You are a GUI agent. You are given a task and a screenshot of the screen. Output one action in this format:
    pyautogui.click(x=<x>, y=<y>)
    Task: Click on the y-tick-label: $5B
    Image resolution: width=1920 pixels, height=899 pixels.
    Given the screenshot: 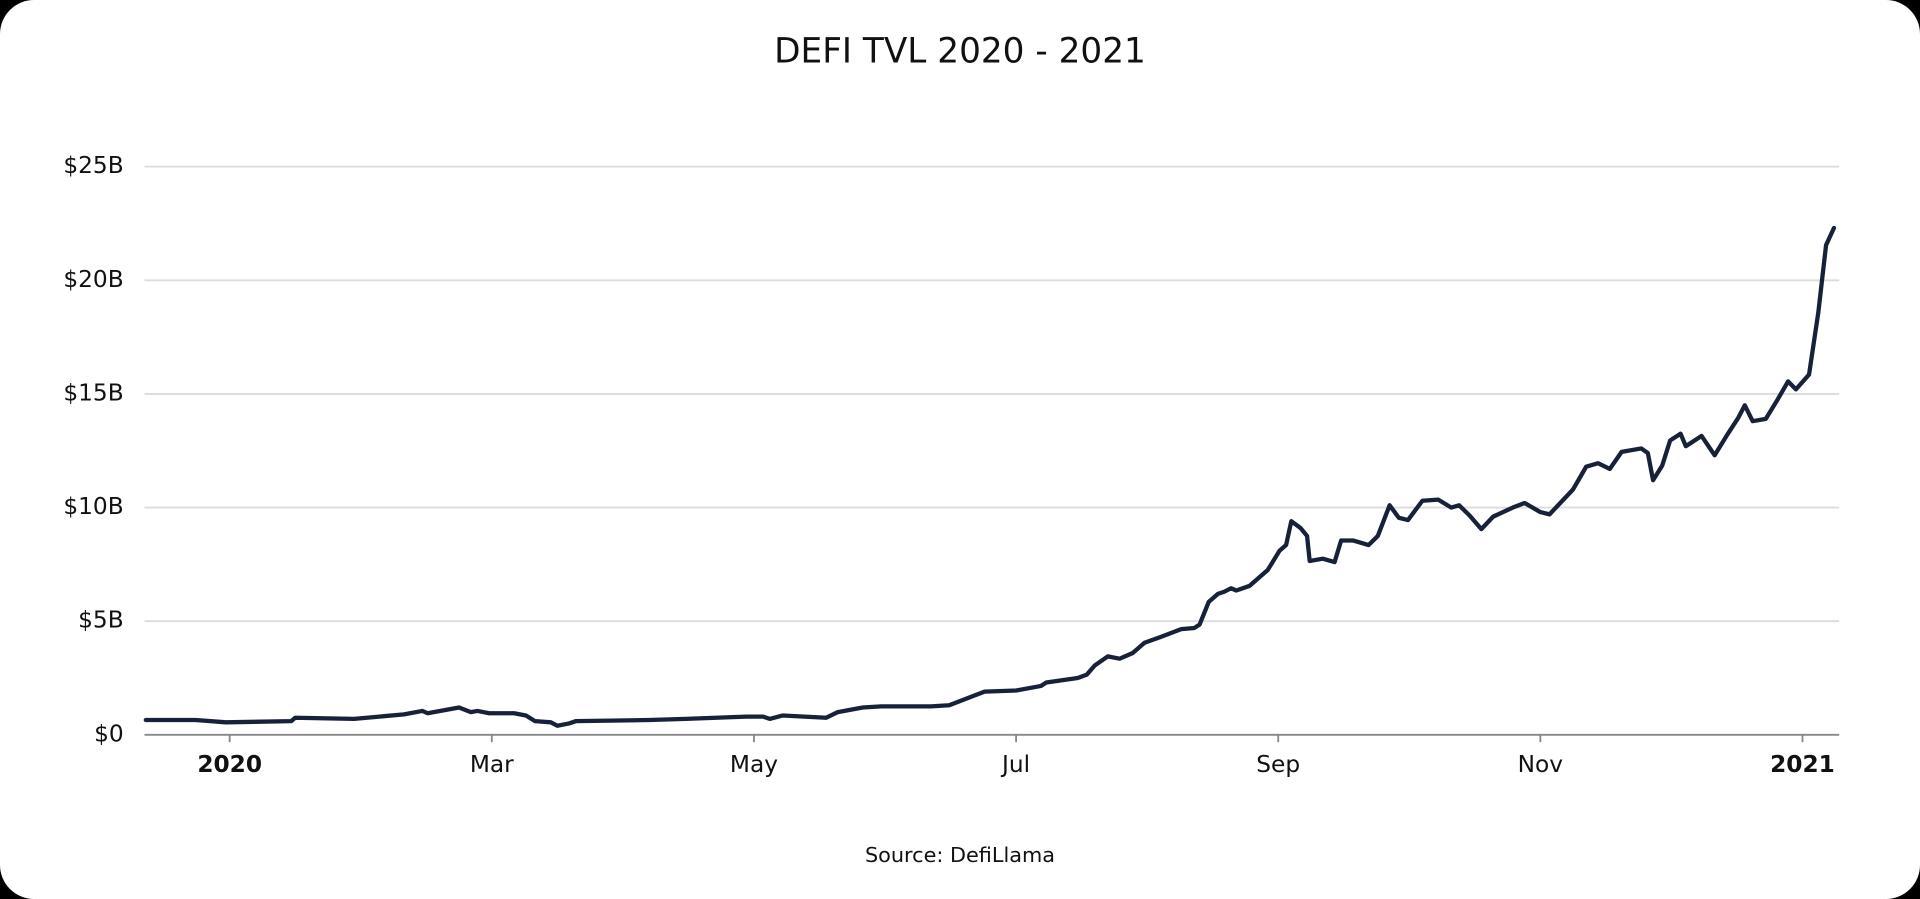 What is the action you would take?
    pyautogui.click(x=101, y=620)
    